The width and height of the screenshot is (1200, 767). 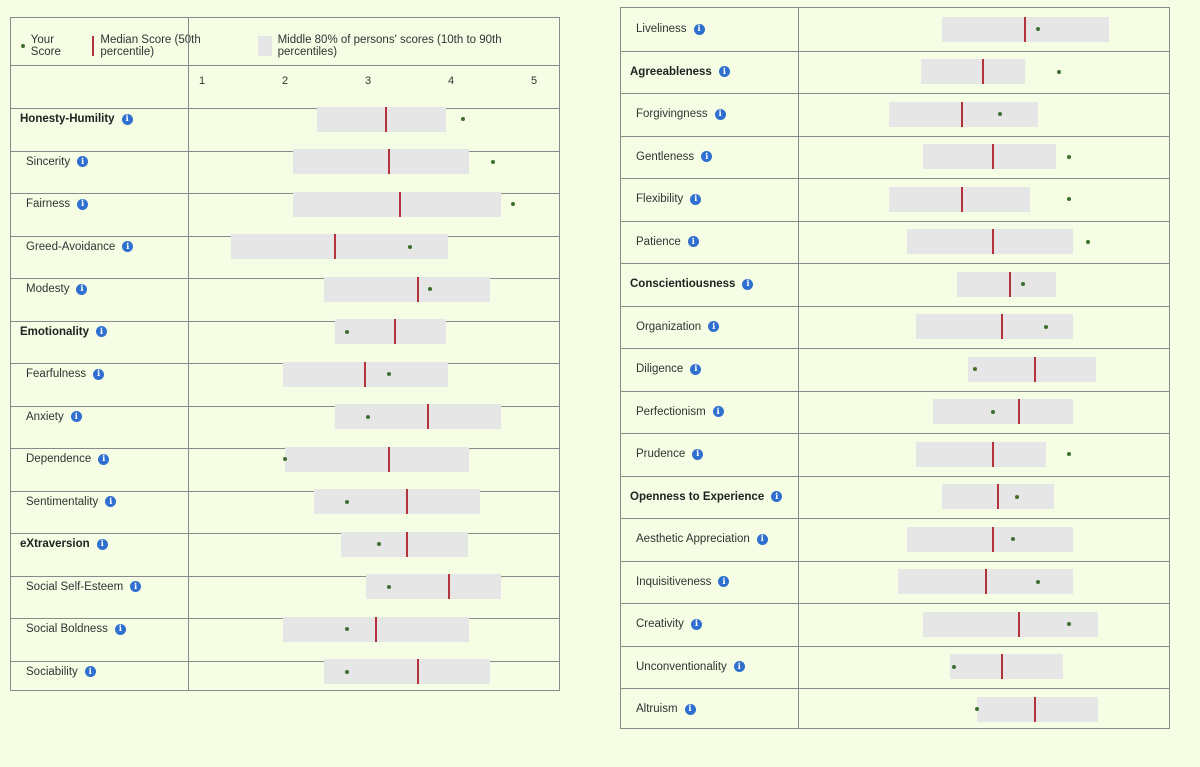 I want to click on row-label: Dependence i, so click(x=68, y=459).